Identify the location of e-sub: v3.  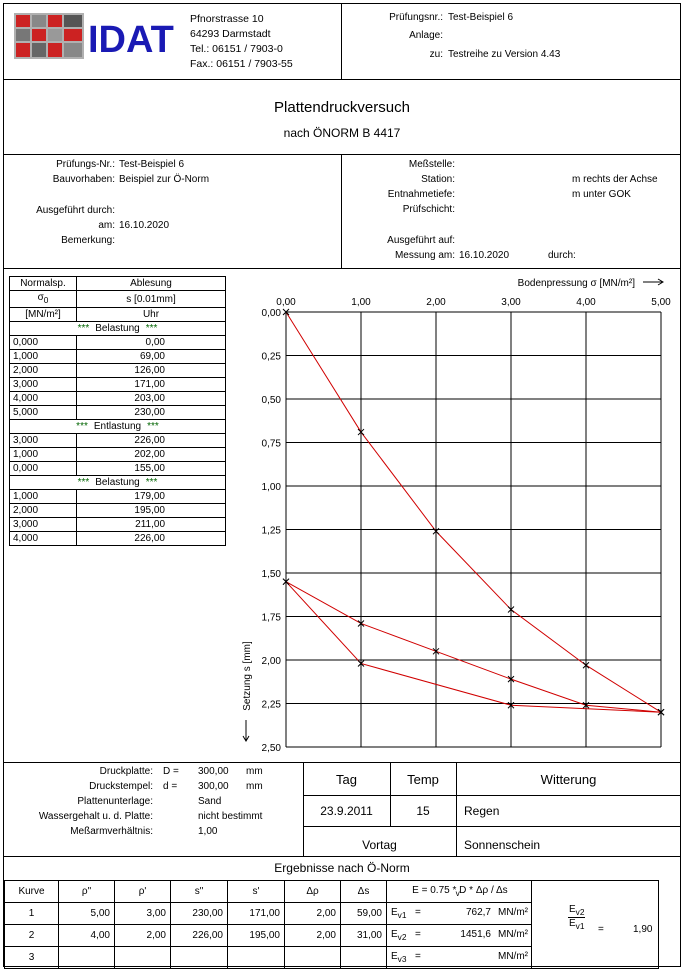
(402, 959).